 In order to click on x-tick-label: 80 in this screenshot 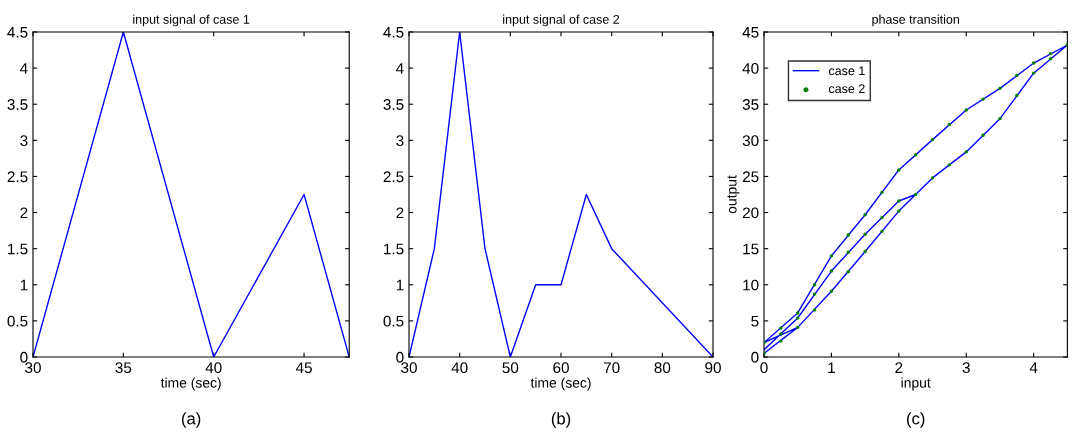, I will do `click(662, 368)`.